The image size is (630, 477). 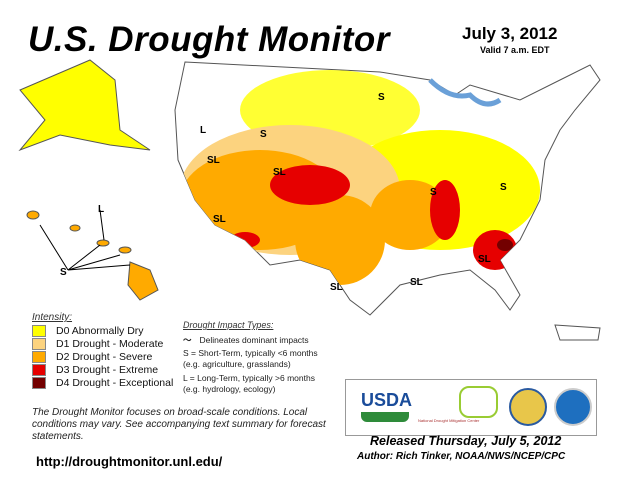 What do you see at coordinates (478, 402) in the screenshot?
I see `tree-logo-icon` at bounding box center [478, 402].